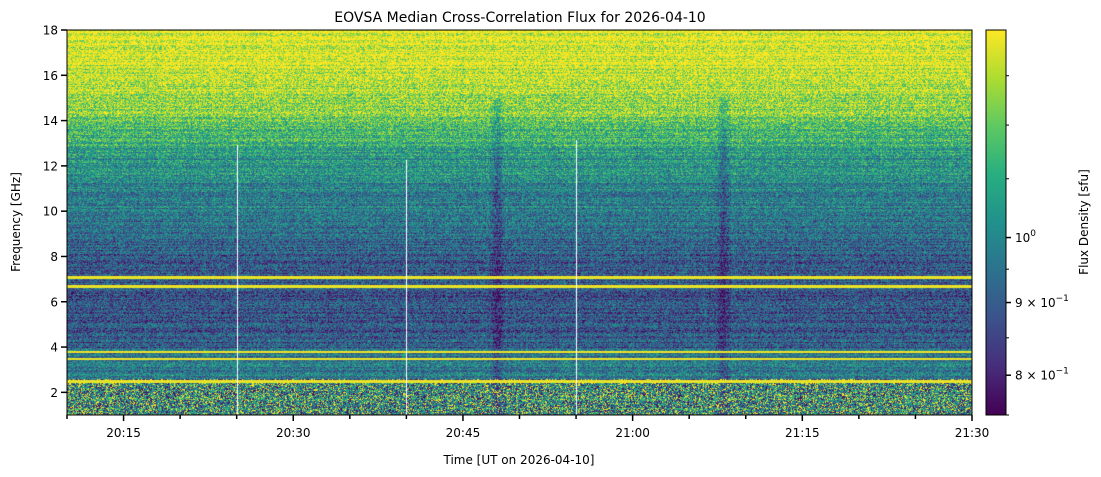 This screenshot has width=1101, height=477. What do you see at coordinates (1037, 245) in the screenshot?
I see `colorbar-ticks: 100 9 × 10−1 8 × 10−1` at bounding box center [1037, 245].